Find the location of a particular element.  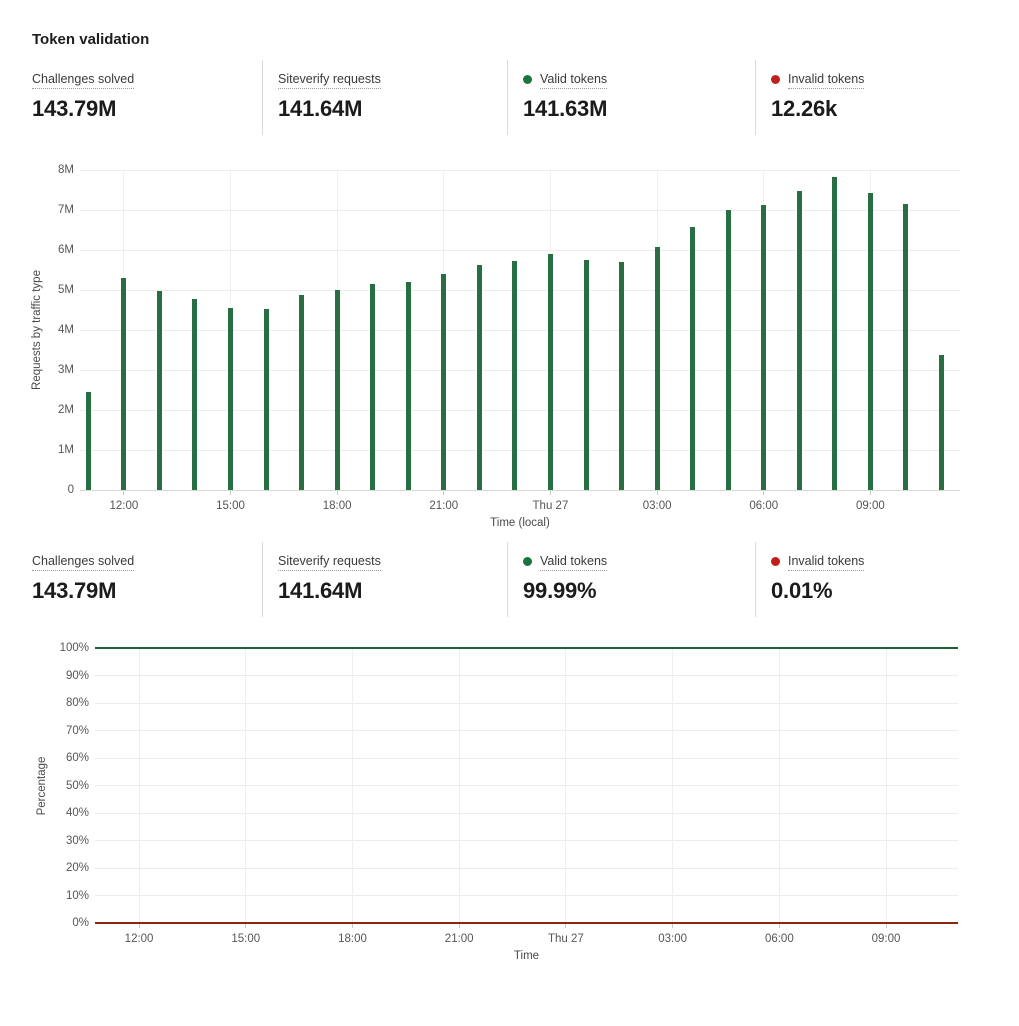

x-tick-label: 21:00 is located at coordinates (459, 939).